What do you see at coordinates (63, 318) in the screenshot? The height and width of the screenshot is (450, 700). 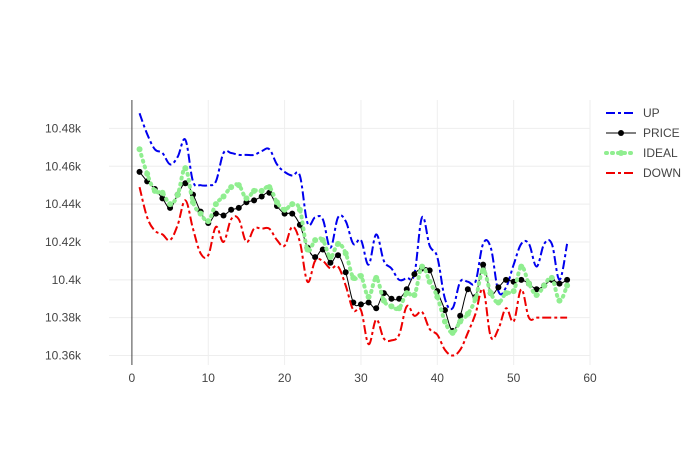 I see `y-tick-label: 10.38k` at bounding box center [63, 318].